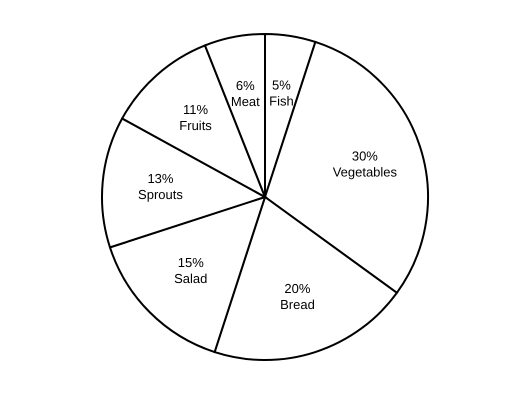  What do you see at coordinates (365, 156) in the screenshot?
I see `data-label: 30%` at bounding box center [365, 156].